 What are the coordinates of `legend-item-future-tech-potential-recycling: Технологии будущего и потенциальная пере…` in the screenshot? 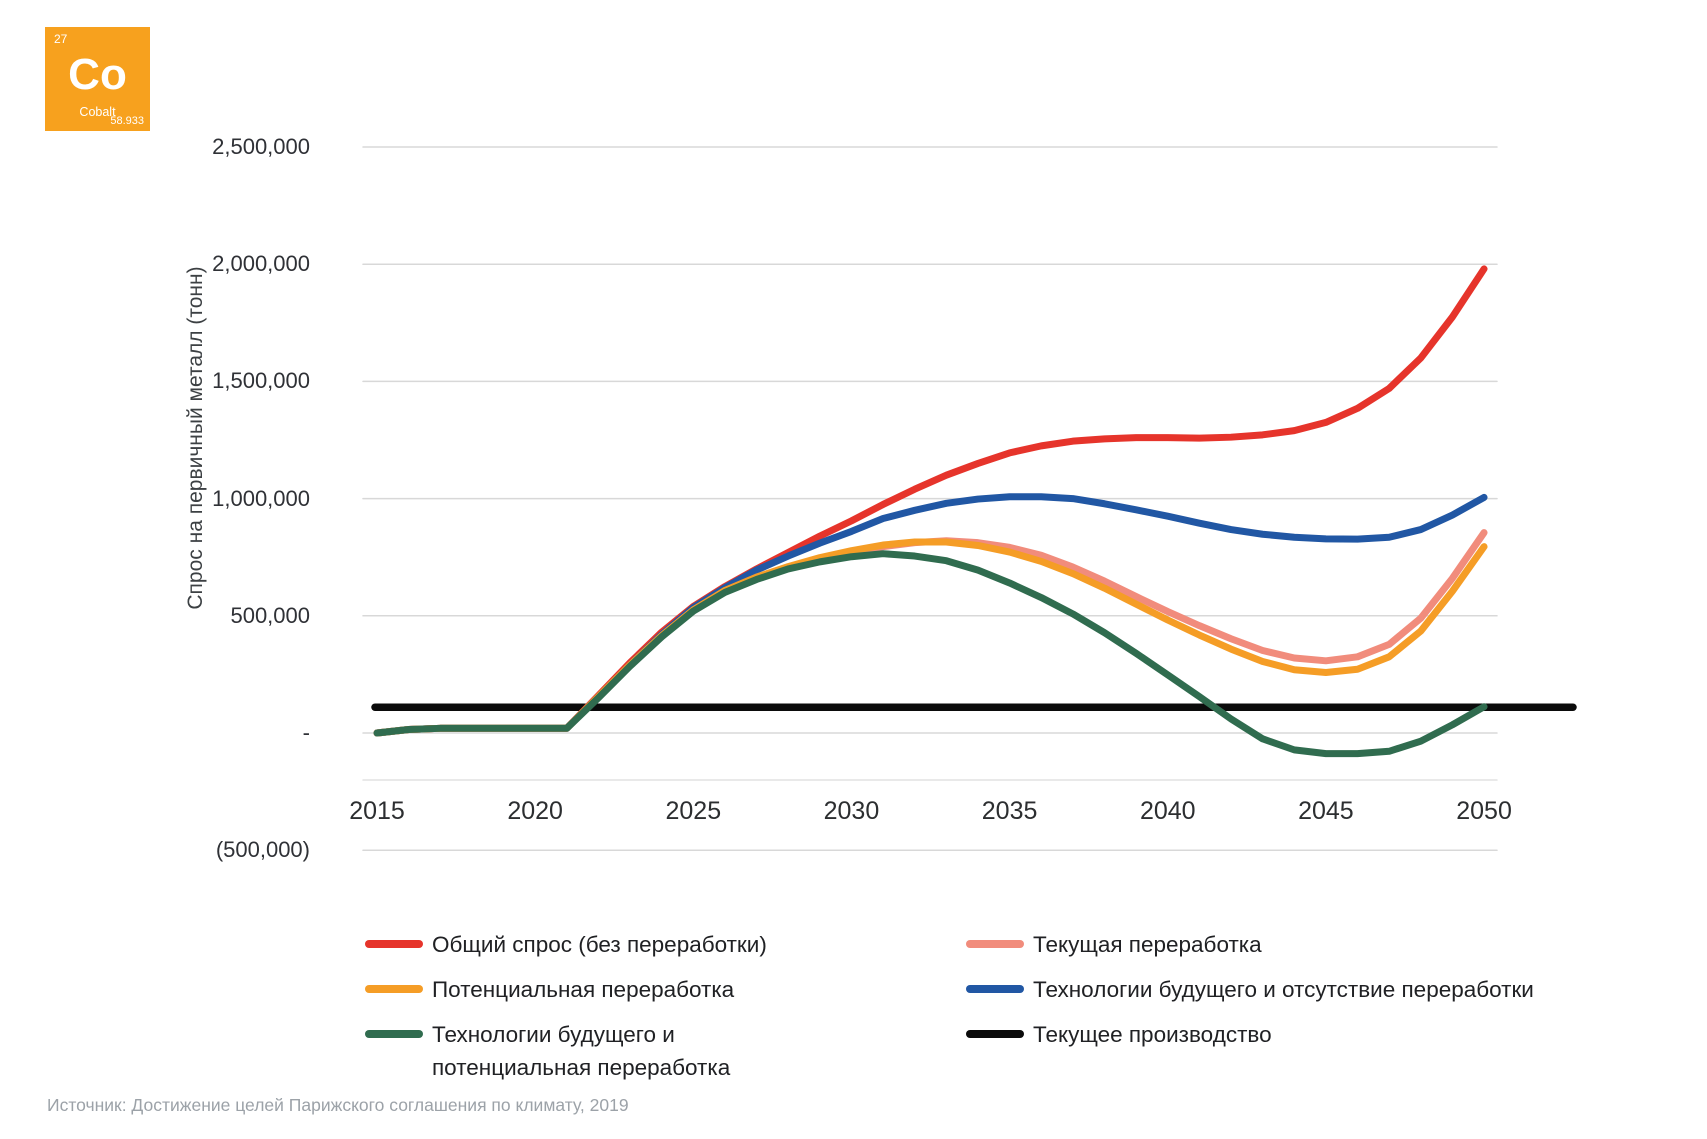 It's located at (573, 1051).